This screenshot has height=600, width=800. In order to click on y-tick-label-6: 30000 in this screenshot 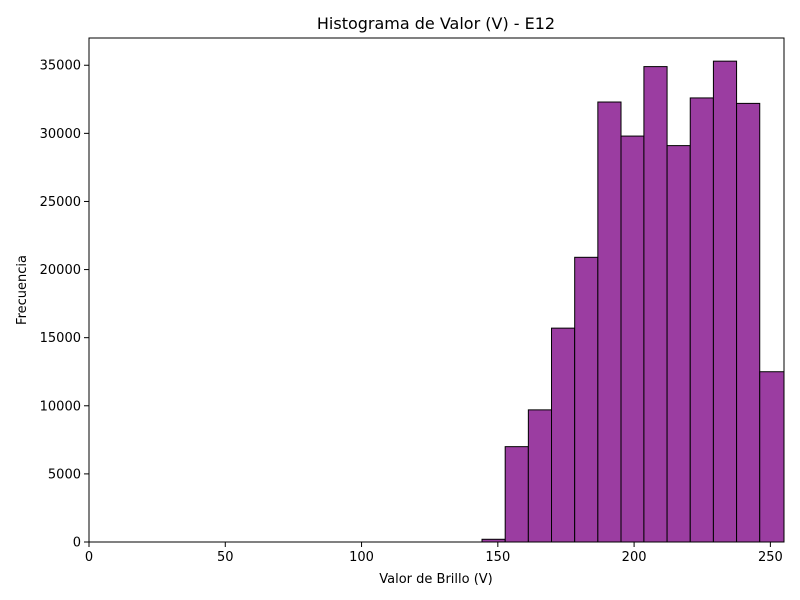, I will do `click(60, 134)`.